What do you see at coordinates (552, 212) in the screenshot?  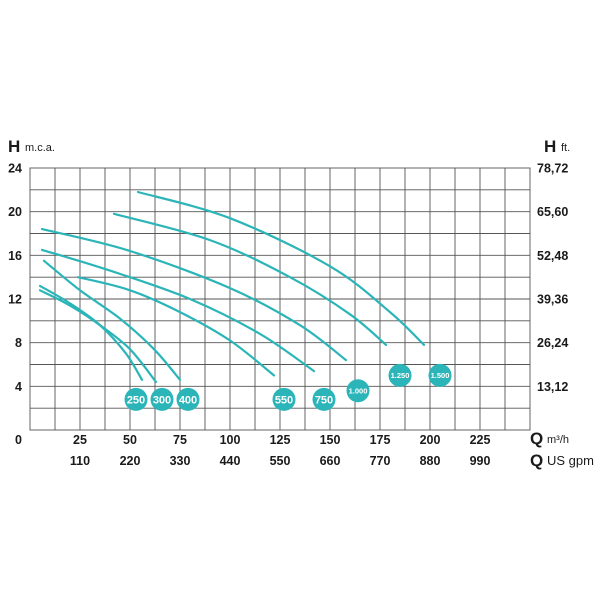 I see `y-right-tick-label: 65,60` at bounding box center [552, 212].